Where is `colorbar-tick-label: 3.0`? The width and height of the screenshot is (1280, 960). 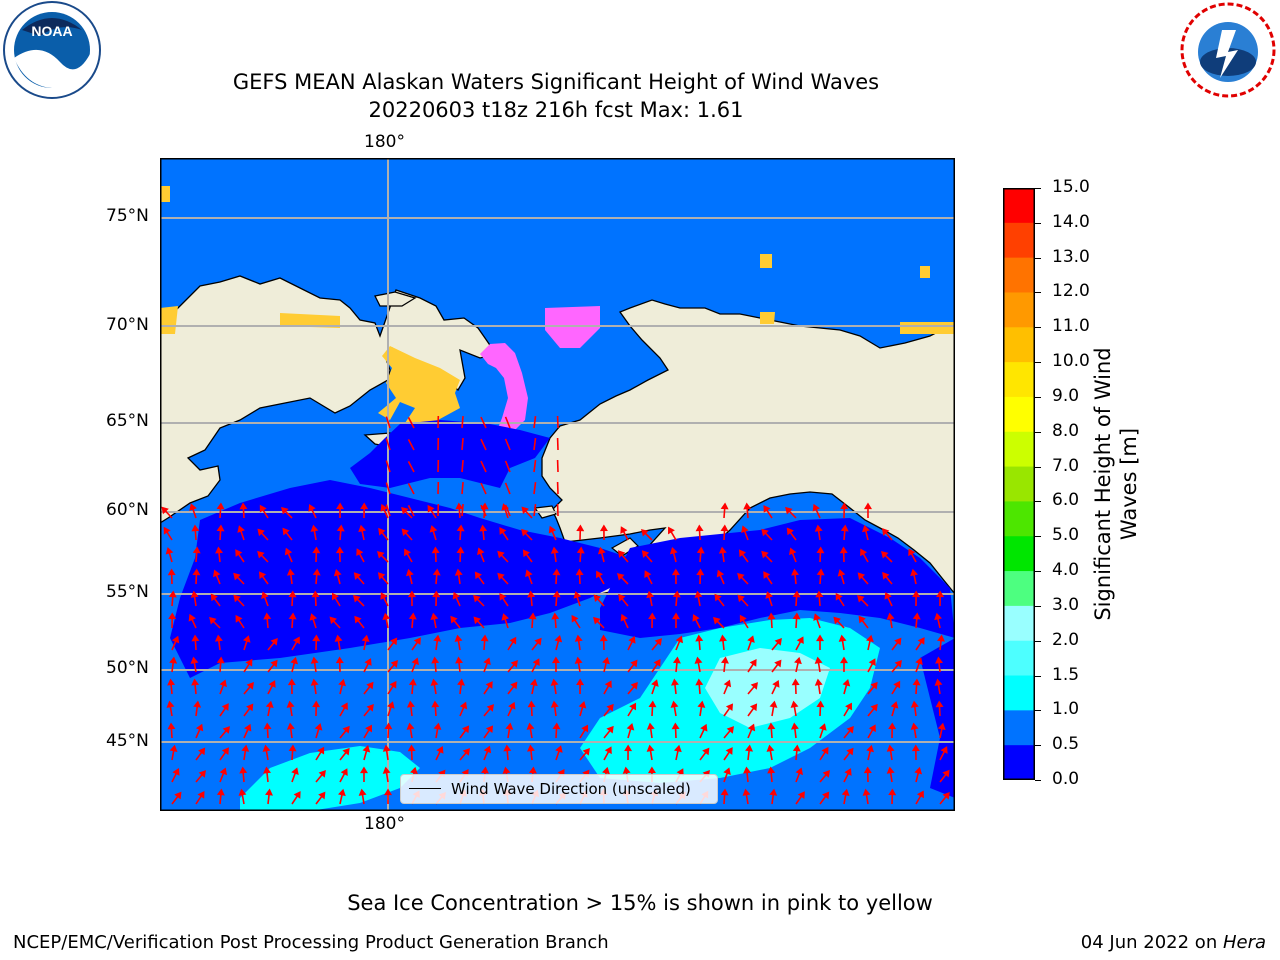 colorbar-tick-label: 3.0 is located at coordinates (1066, 604).